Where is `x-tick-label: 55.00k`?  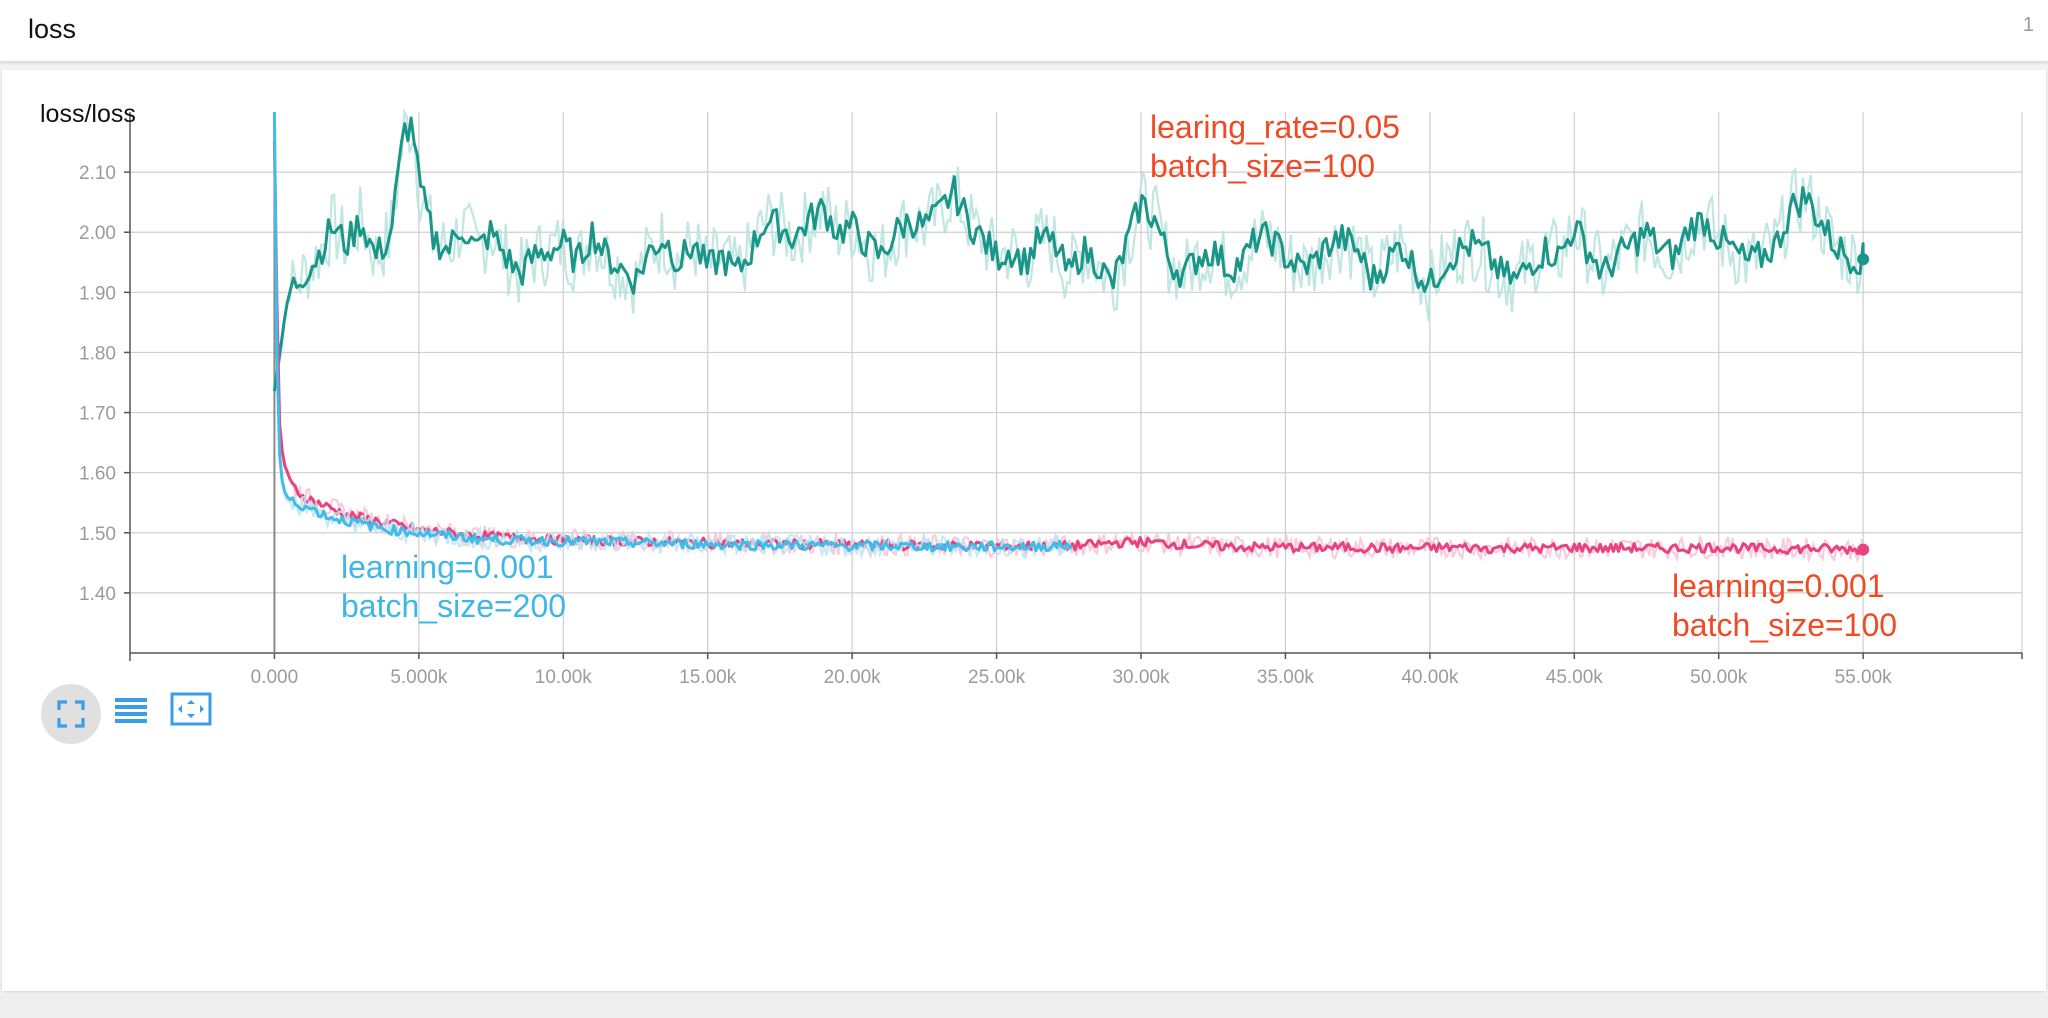 x-tick-label: 55.00k is located at coordinates (1864, 677).